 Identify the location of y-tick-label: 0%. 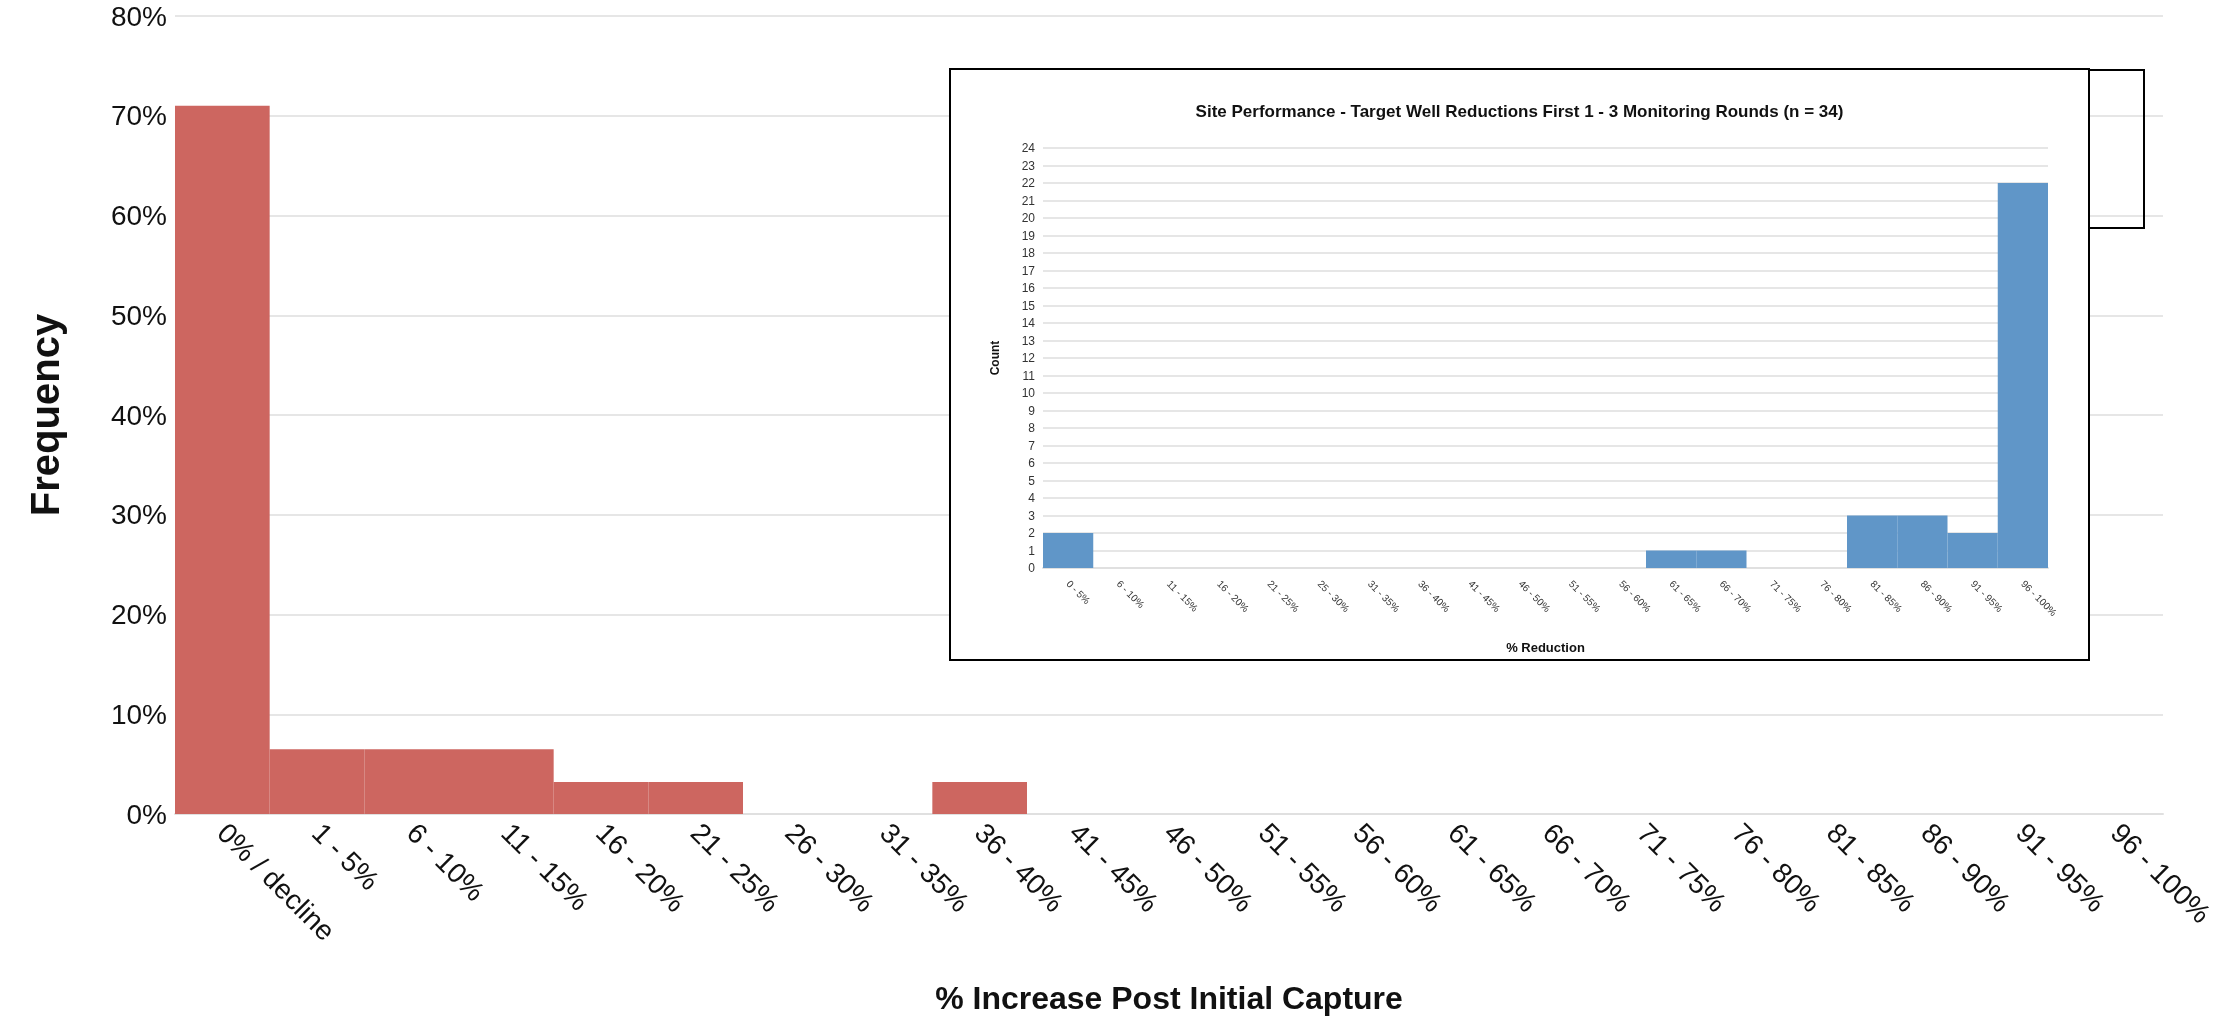
(146, 814).